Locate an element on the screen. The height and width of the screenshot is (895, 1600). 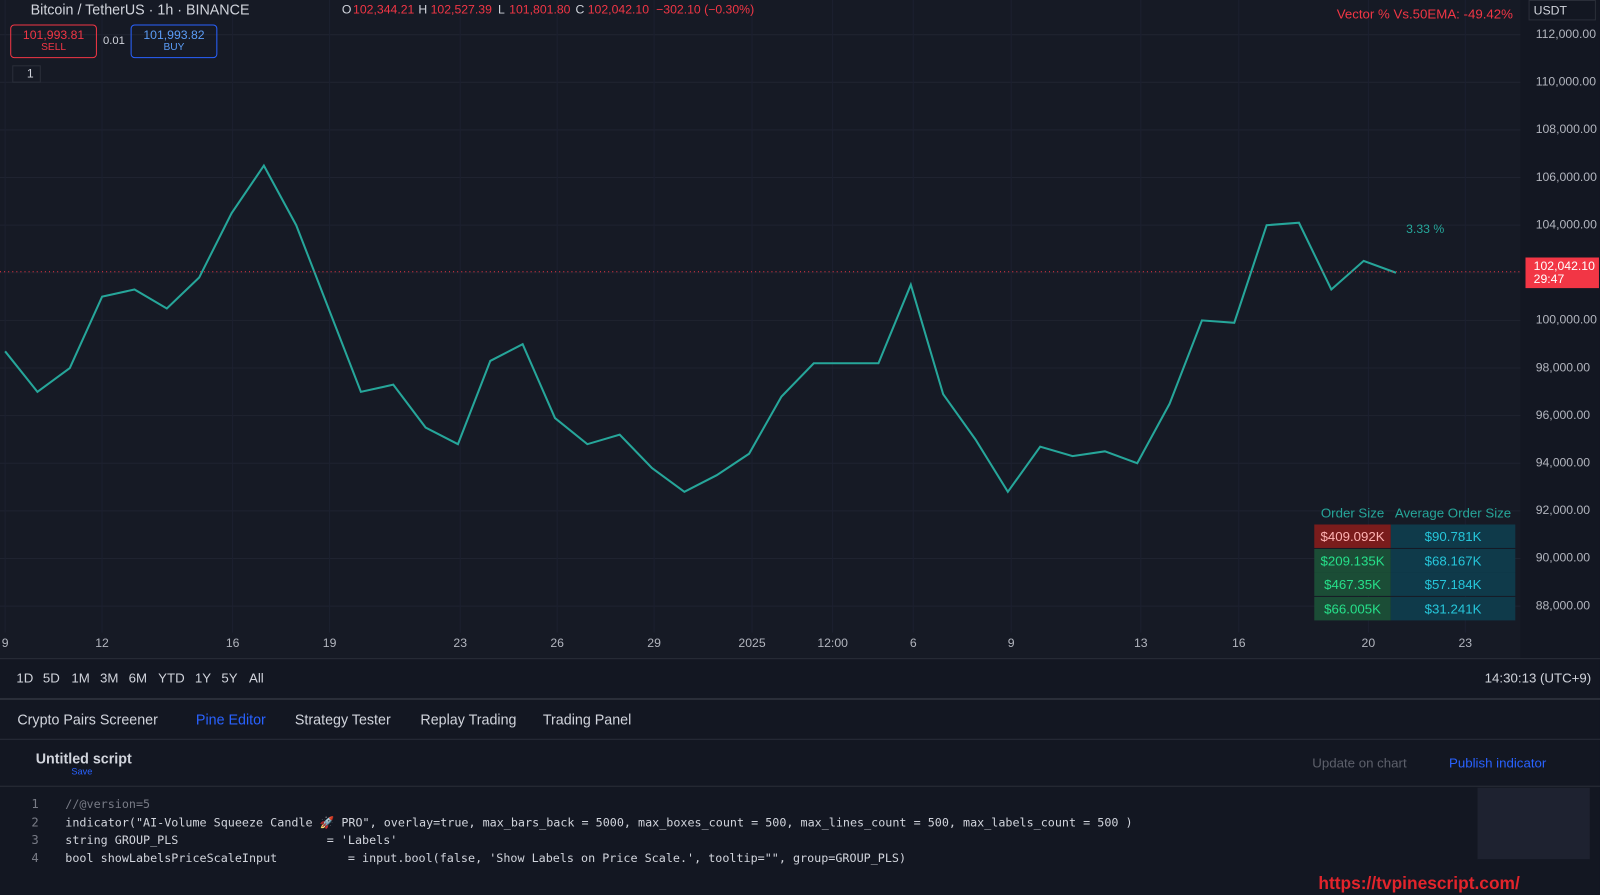
table-cell: $90.781K is located at coordinates (1453, 536).